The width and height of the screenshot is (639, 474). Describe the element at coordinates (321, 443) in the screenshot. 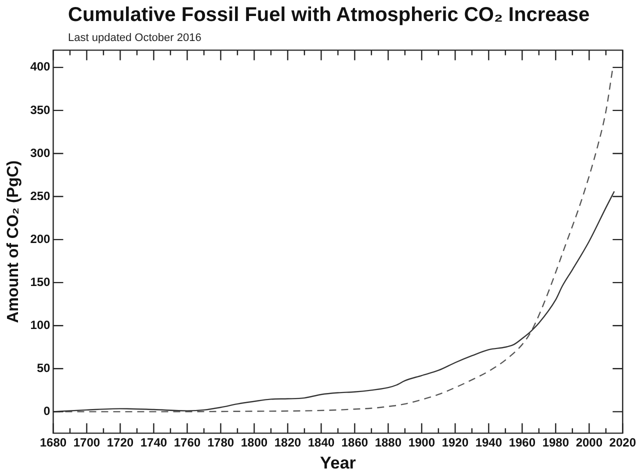

I see `x-tick-label: 1840` at that location.